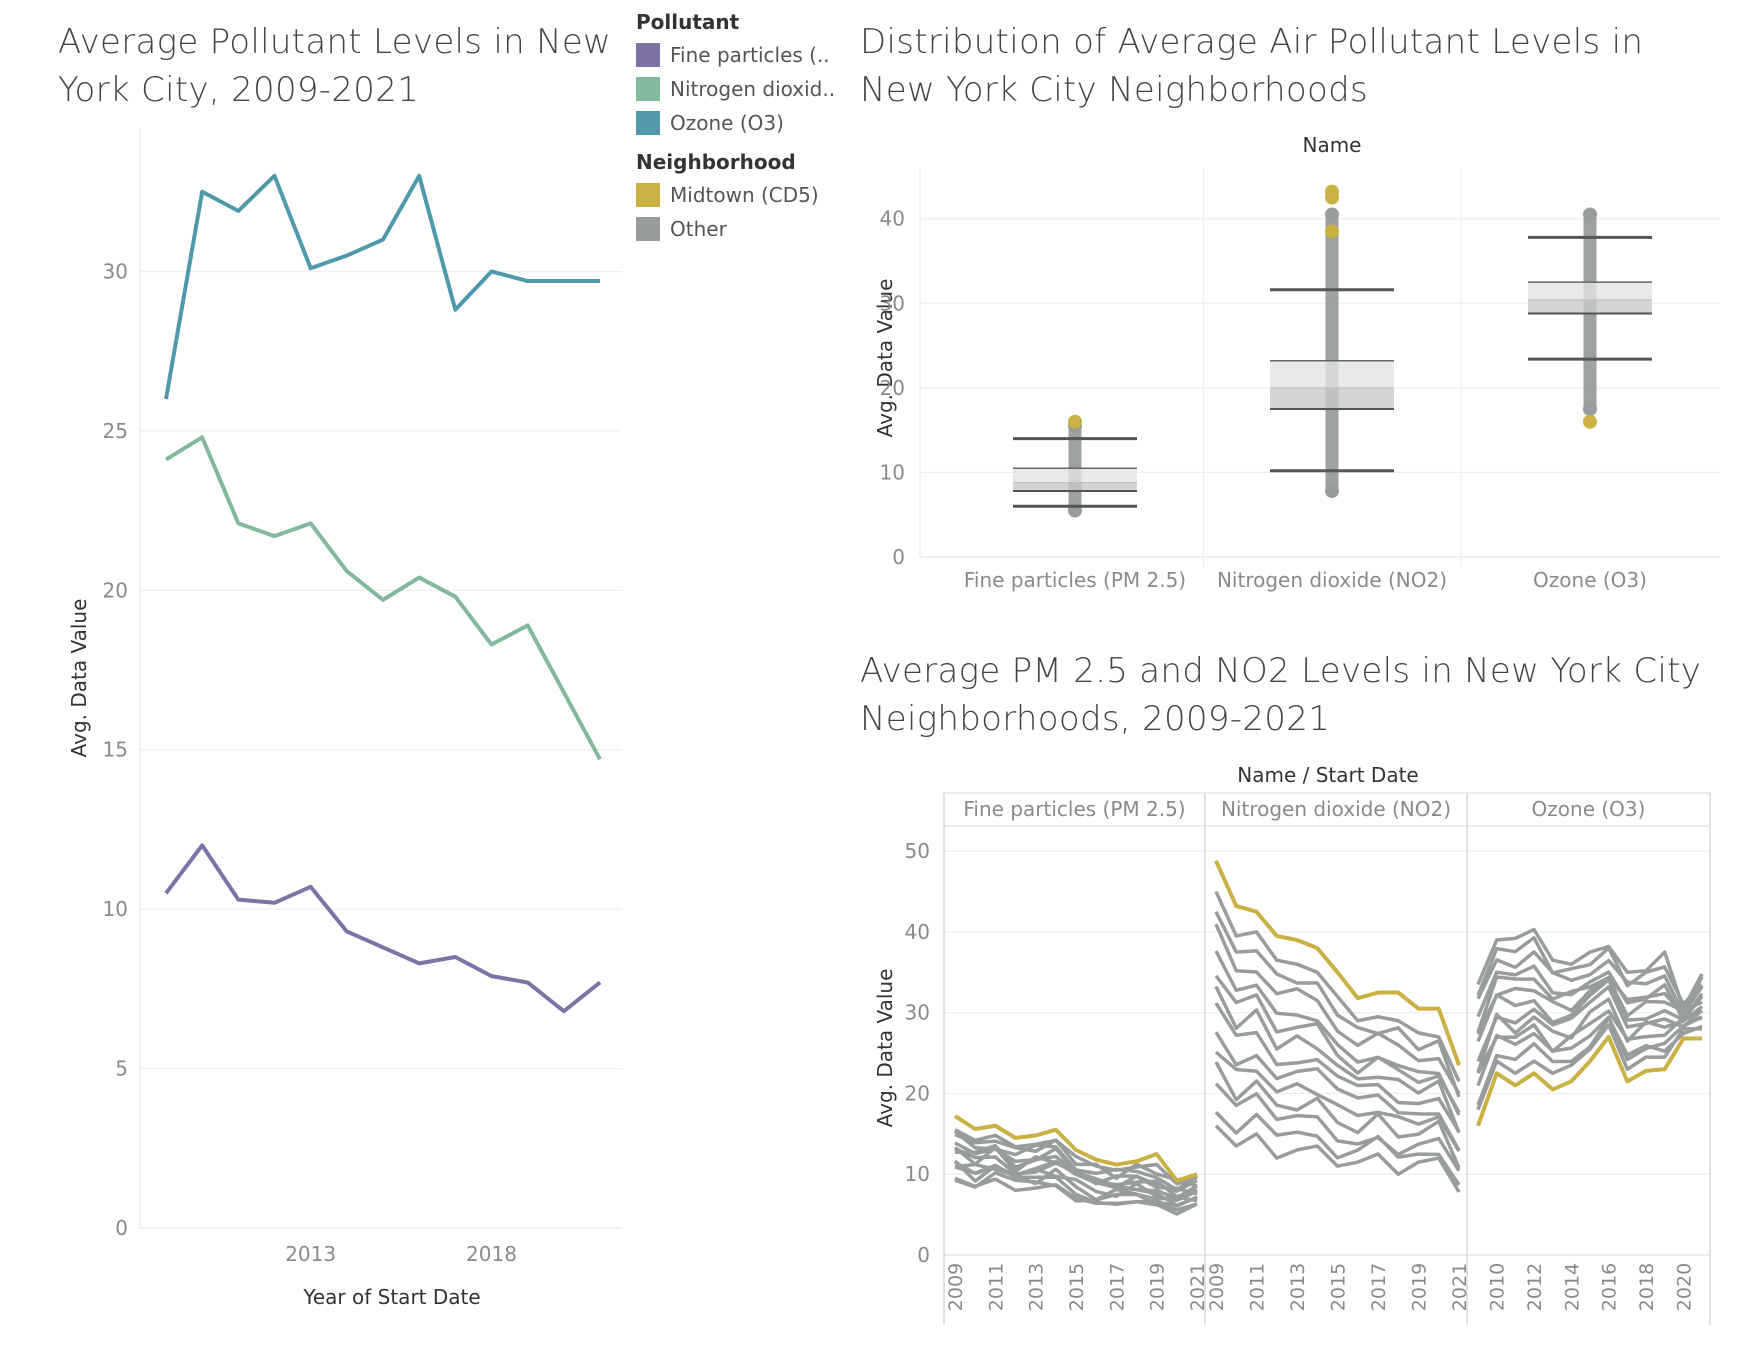  What do you see at coordinates (1074, 809) in the screenshot?
I see `facet-title: Fine particles (PM 2.5)` at bounding box center [1074, 809].